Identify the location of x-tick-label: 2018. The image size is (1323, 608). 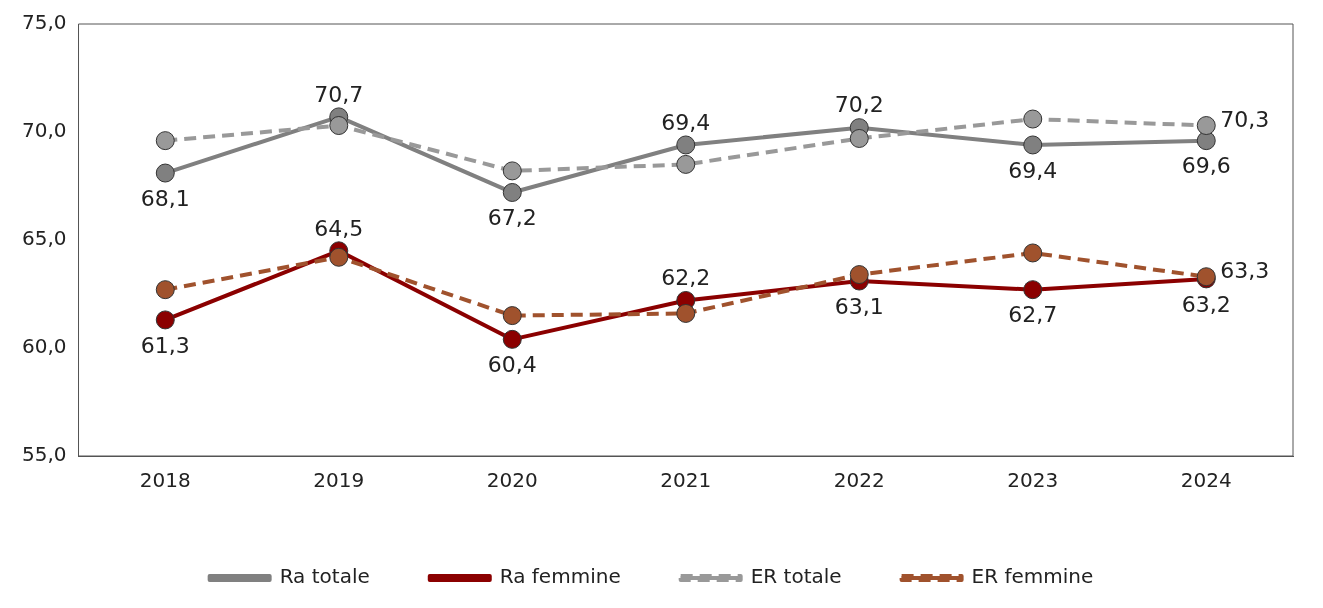
(165, 480).